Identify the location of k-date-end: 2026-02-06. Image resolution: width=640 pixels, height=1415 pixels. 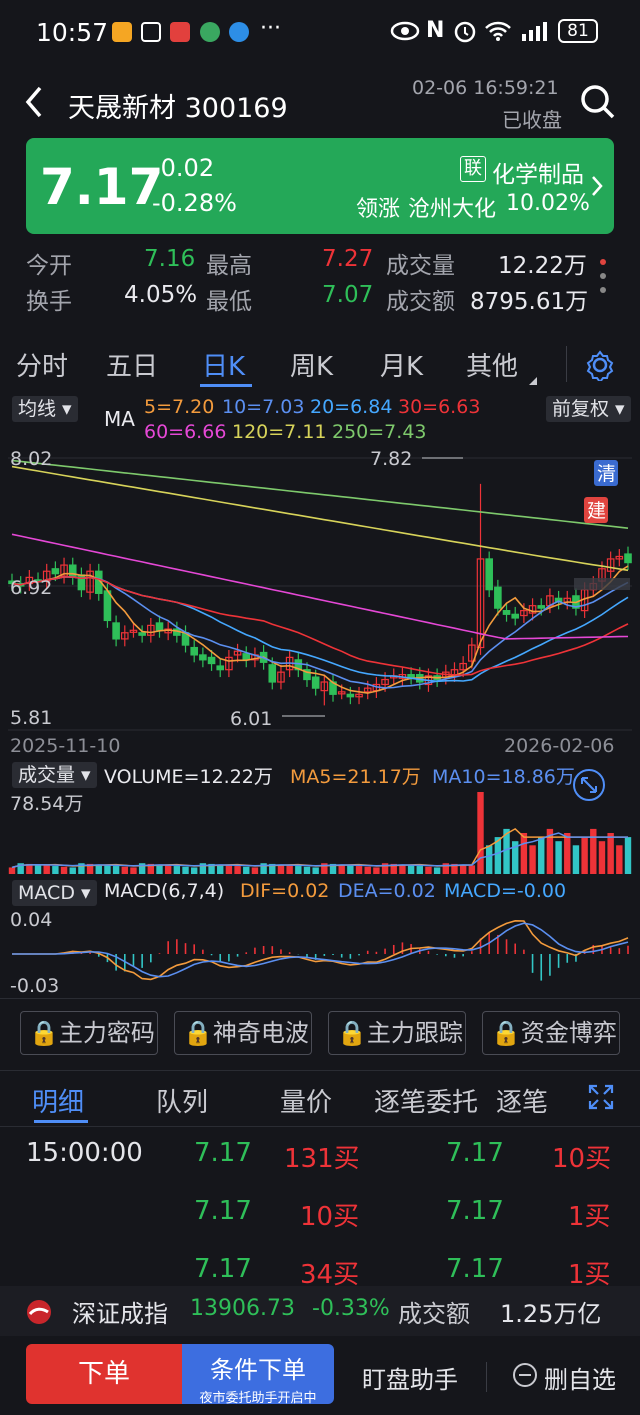
(559, 746).